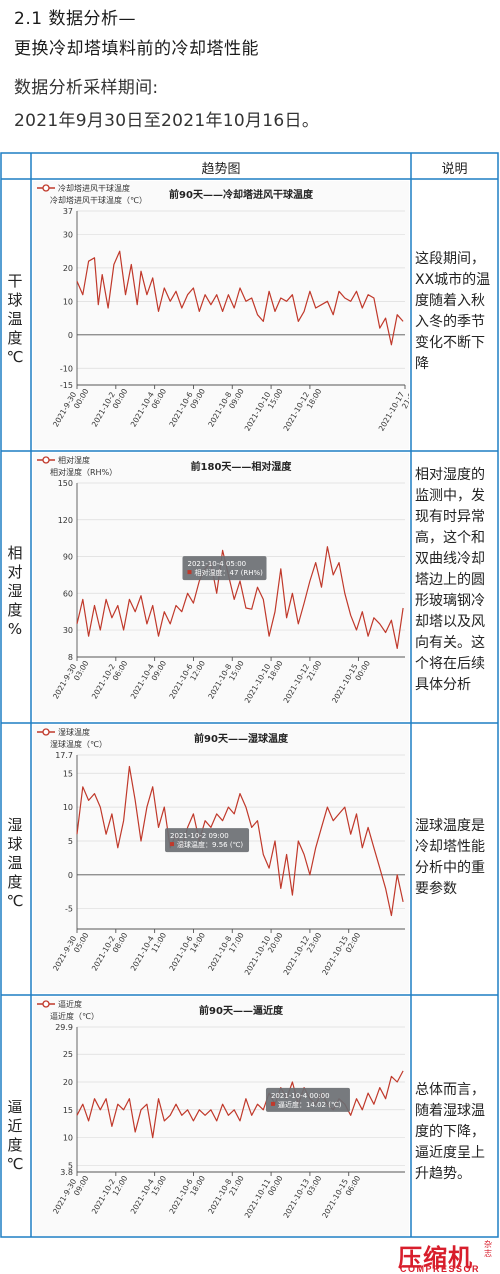 The image size is (500, 1274). Describe the element at coordinates (450, 857) in the screenshot. I see `row-desc-wet-bulb: 湿球温度是冷却塔性能分析中的重要参数` at that location.